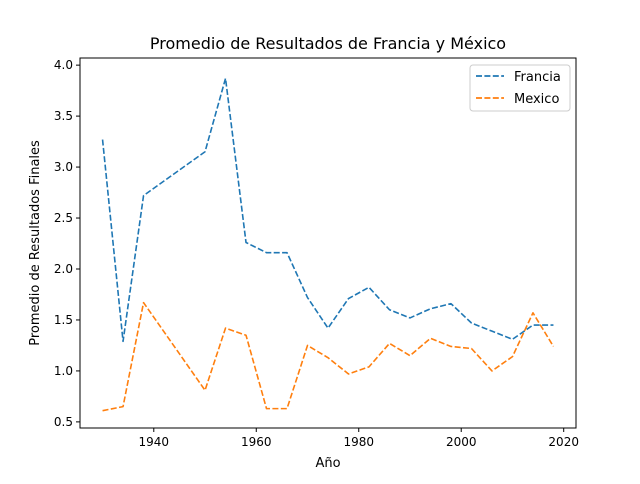 This screenshot has width=640, height=484. What do you see at coordinates (35, 243) in the screenshot?
I see `y-axis-label: Promedio de Resultados Finales` at bounding box center [35, 243].